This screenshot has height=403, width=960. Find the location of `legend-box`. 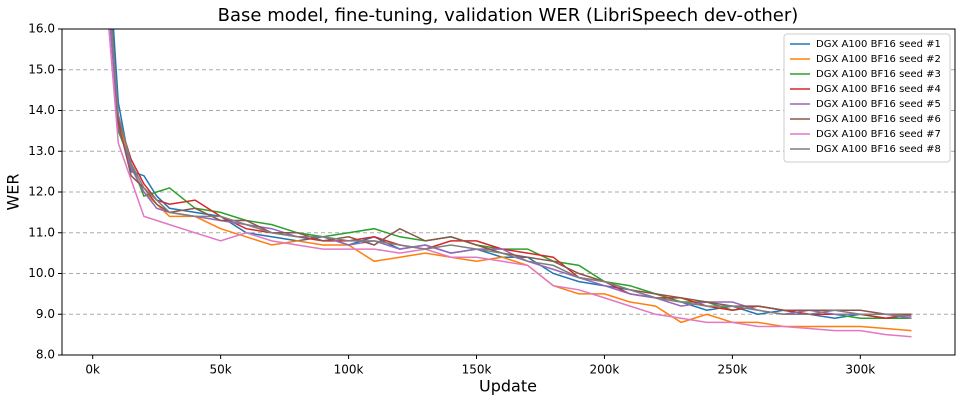

legend-box is located at coordinates (867, 98).